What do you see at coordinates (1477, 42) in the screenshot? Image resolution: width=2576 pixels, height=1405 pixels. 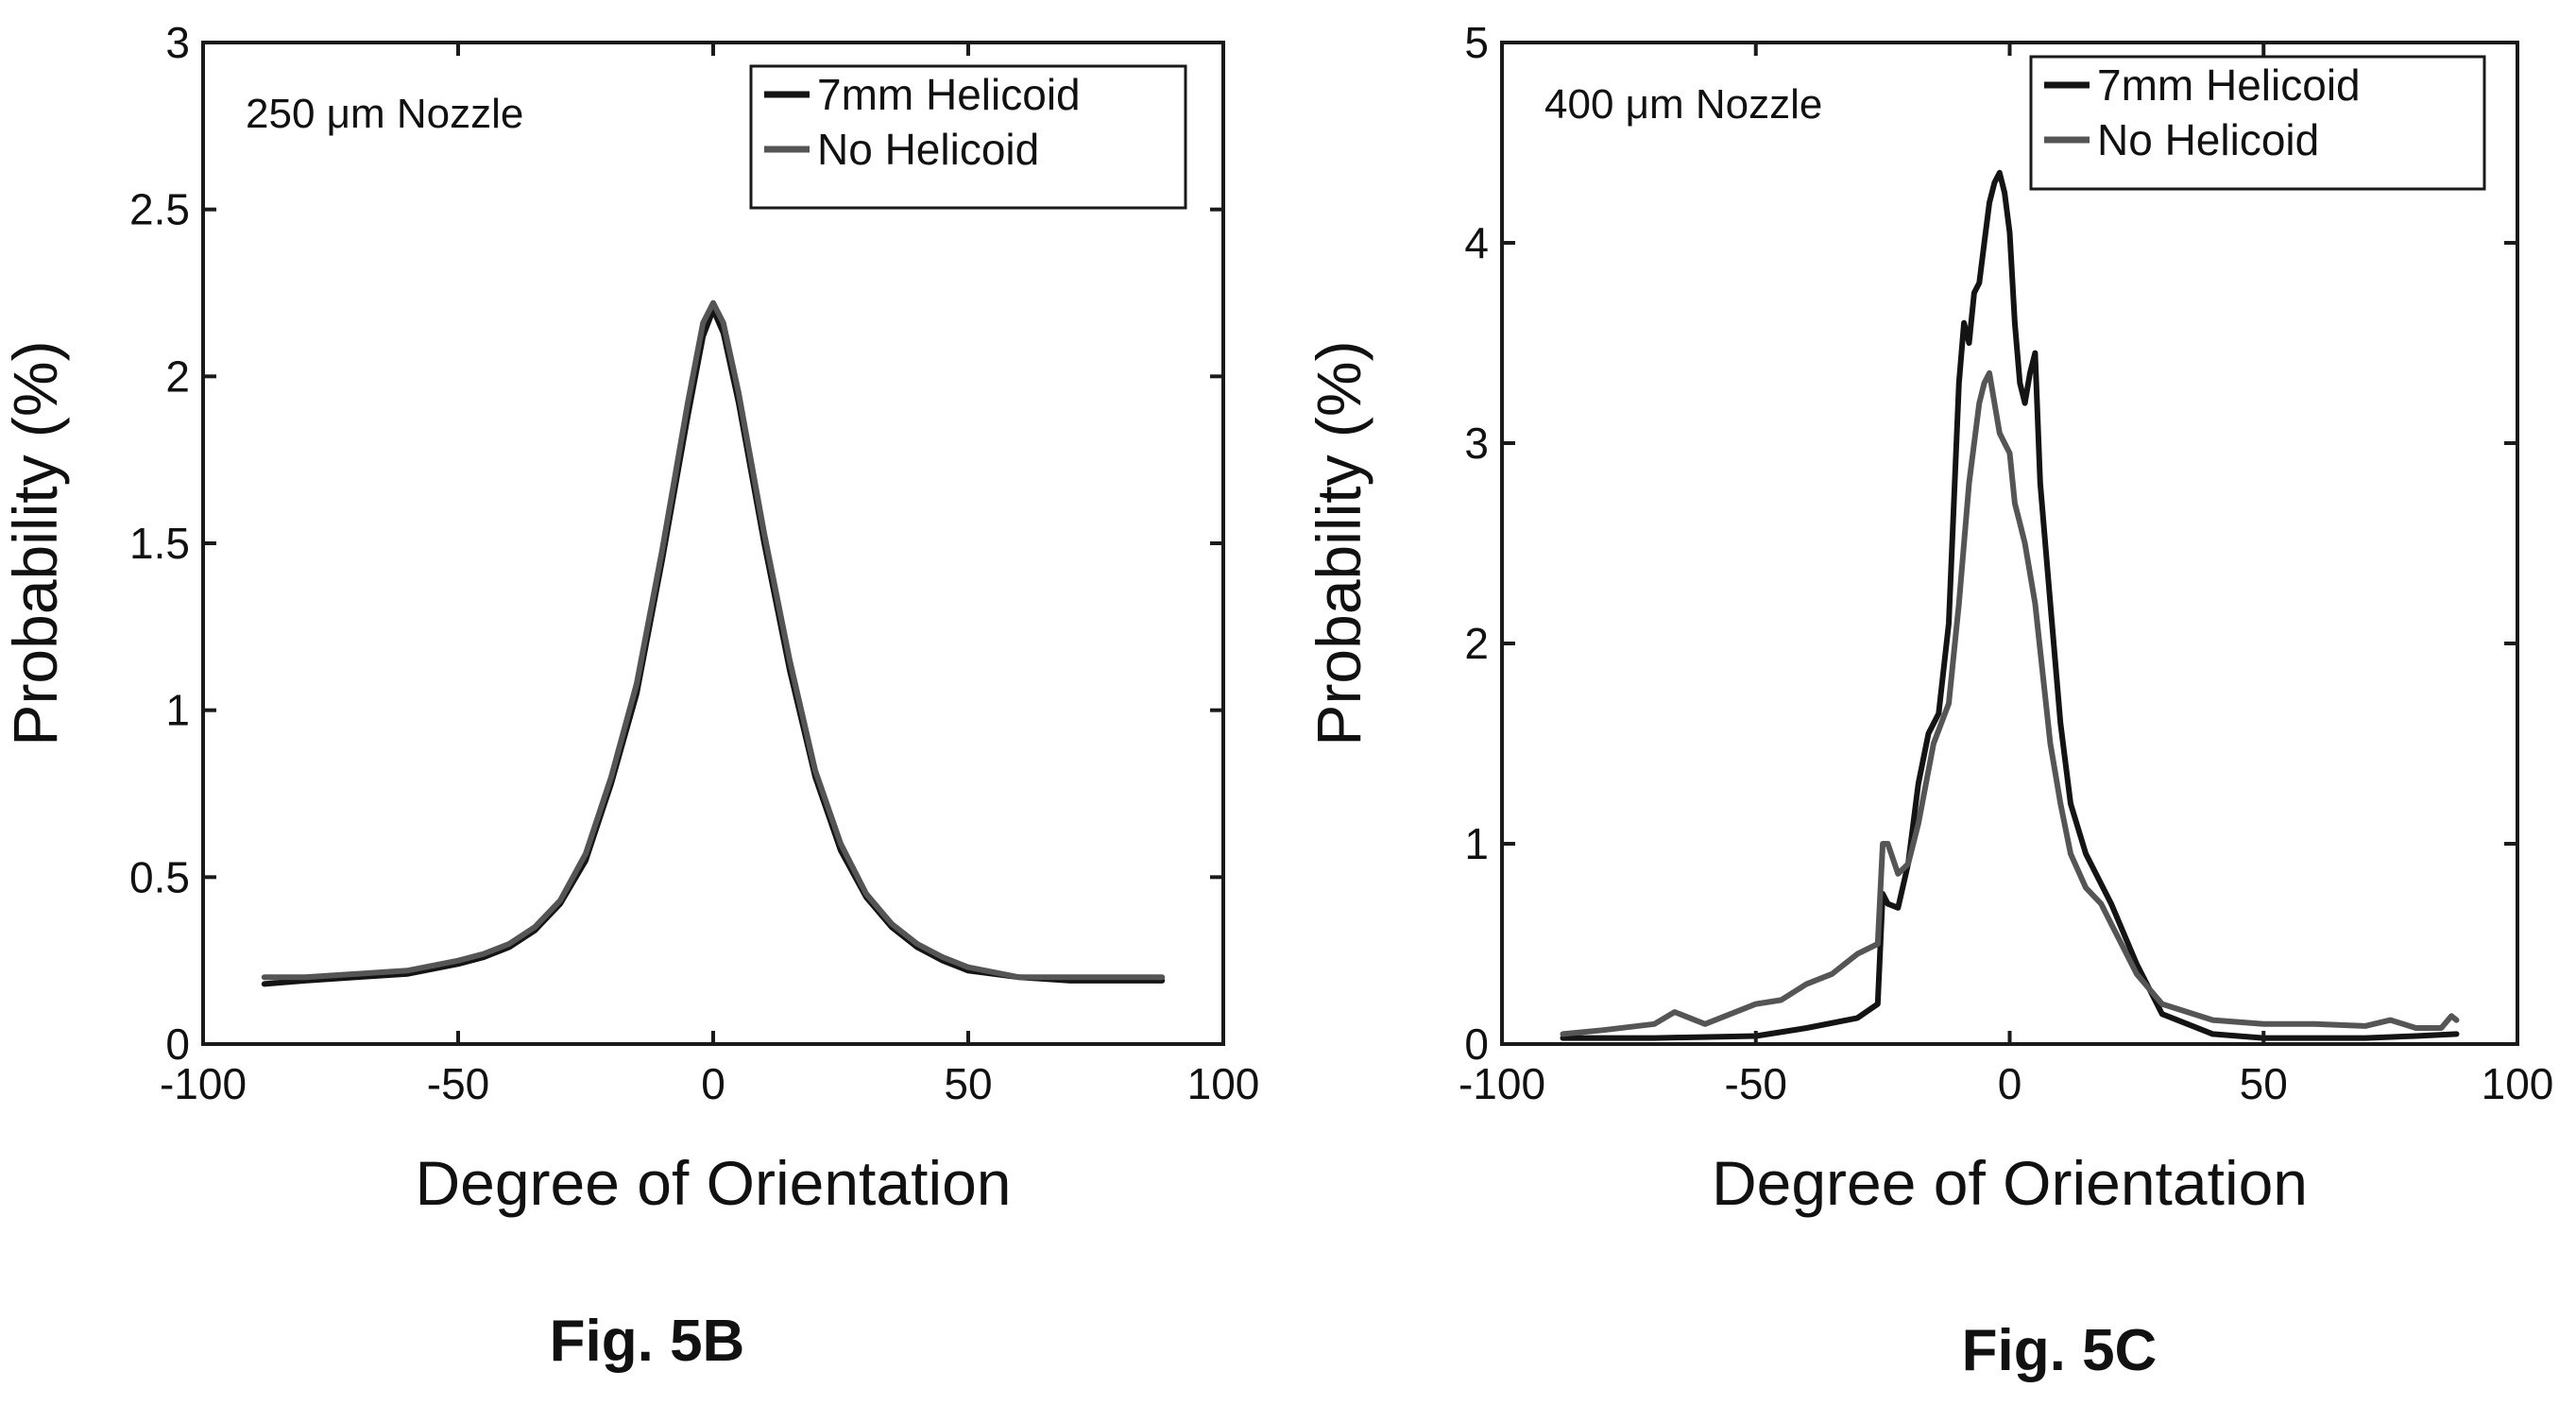 I see `y-tick-label: 5` at bounding box center [1477, 42].